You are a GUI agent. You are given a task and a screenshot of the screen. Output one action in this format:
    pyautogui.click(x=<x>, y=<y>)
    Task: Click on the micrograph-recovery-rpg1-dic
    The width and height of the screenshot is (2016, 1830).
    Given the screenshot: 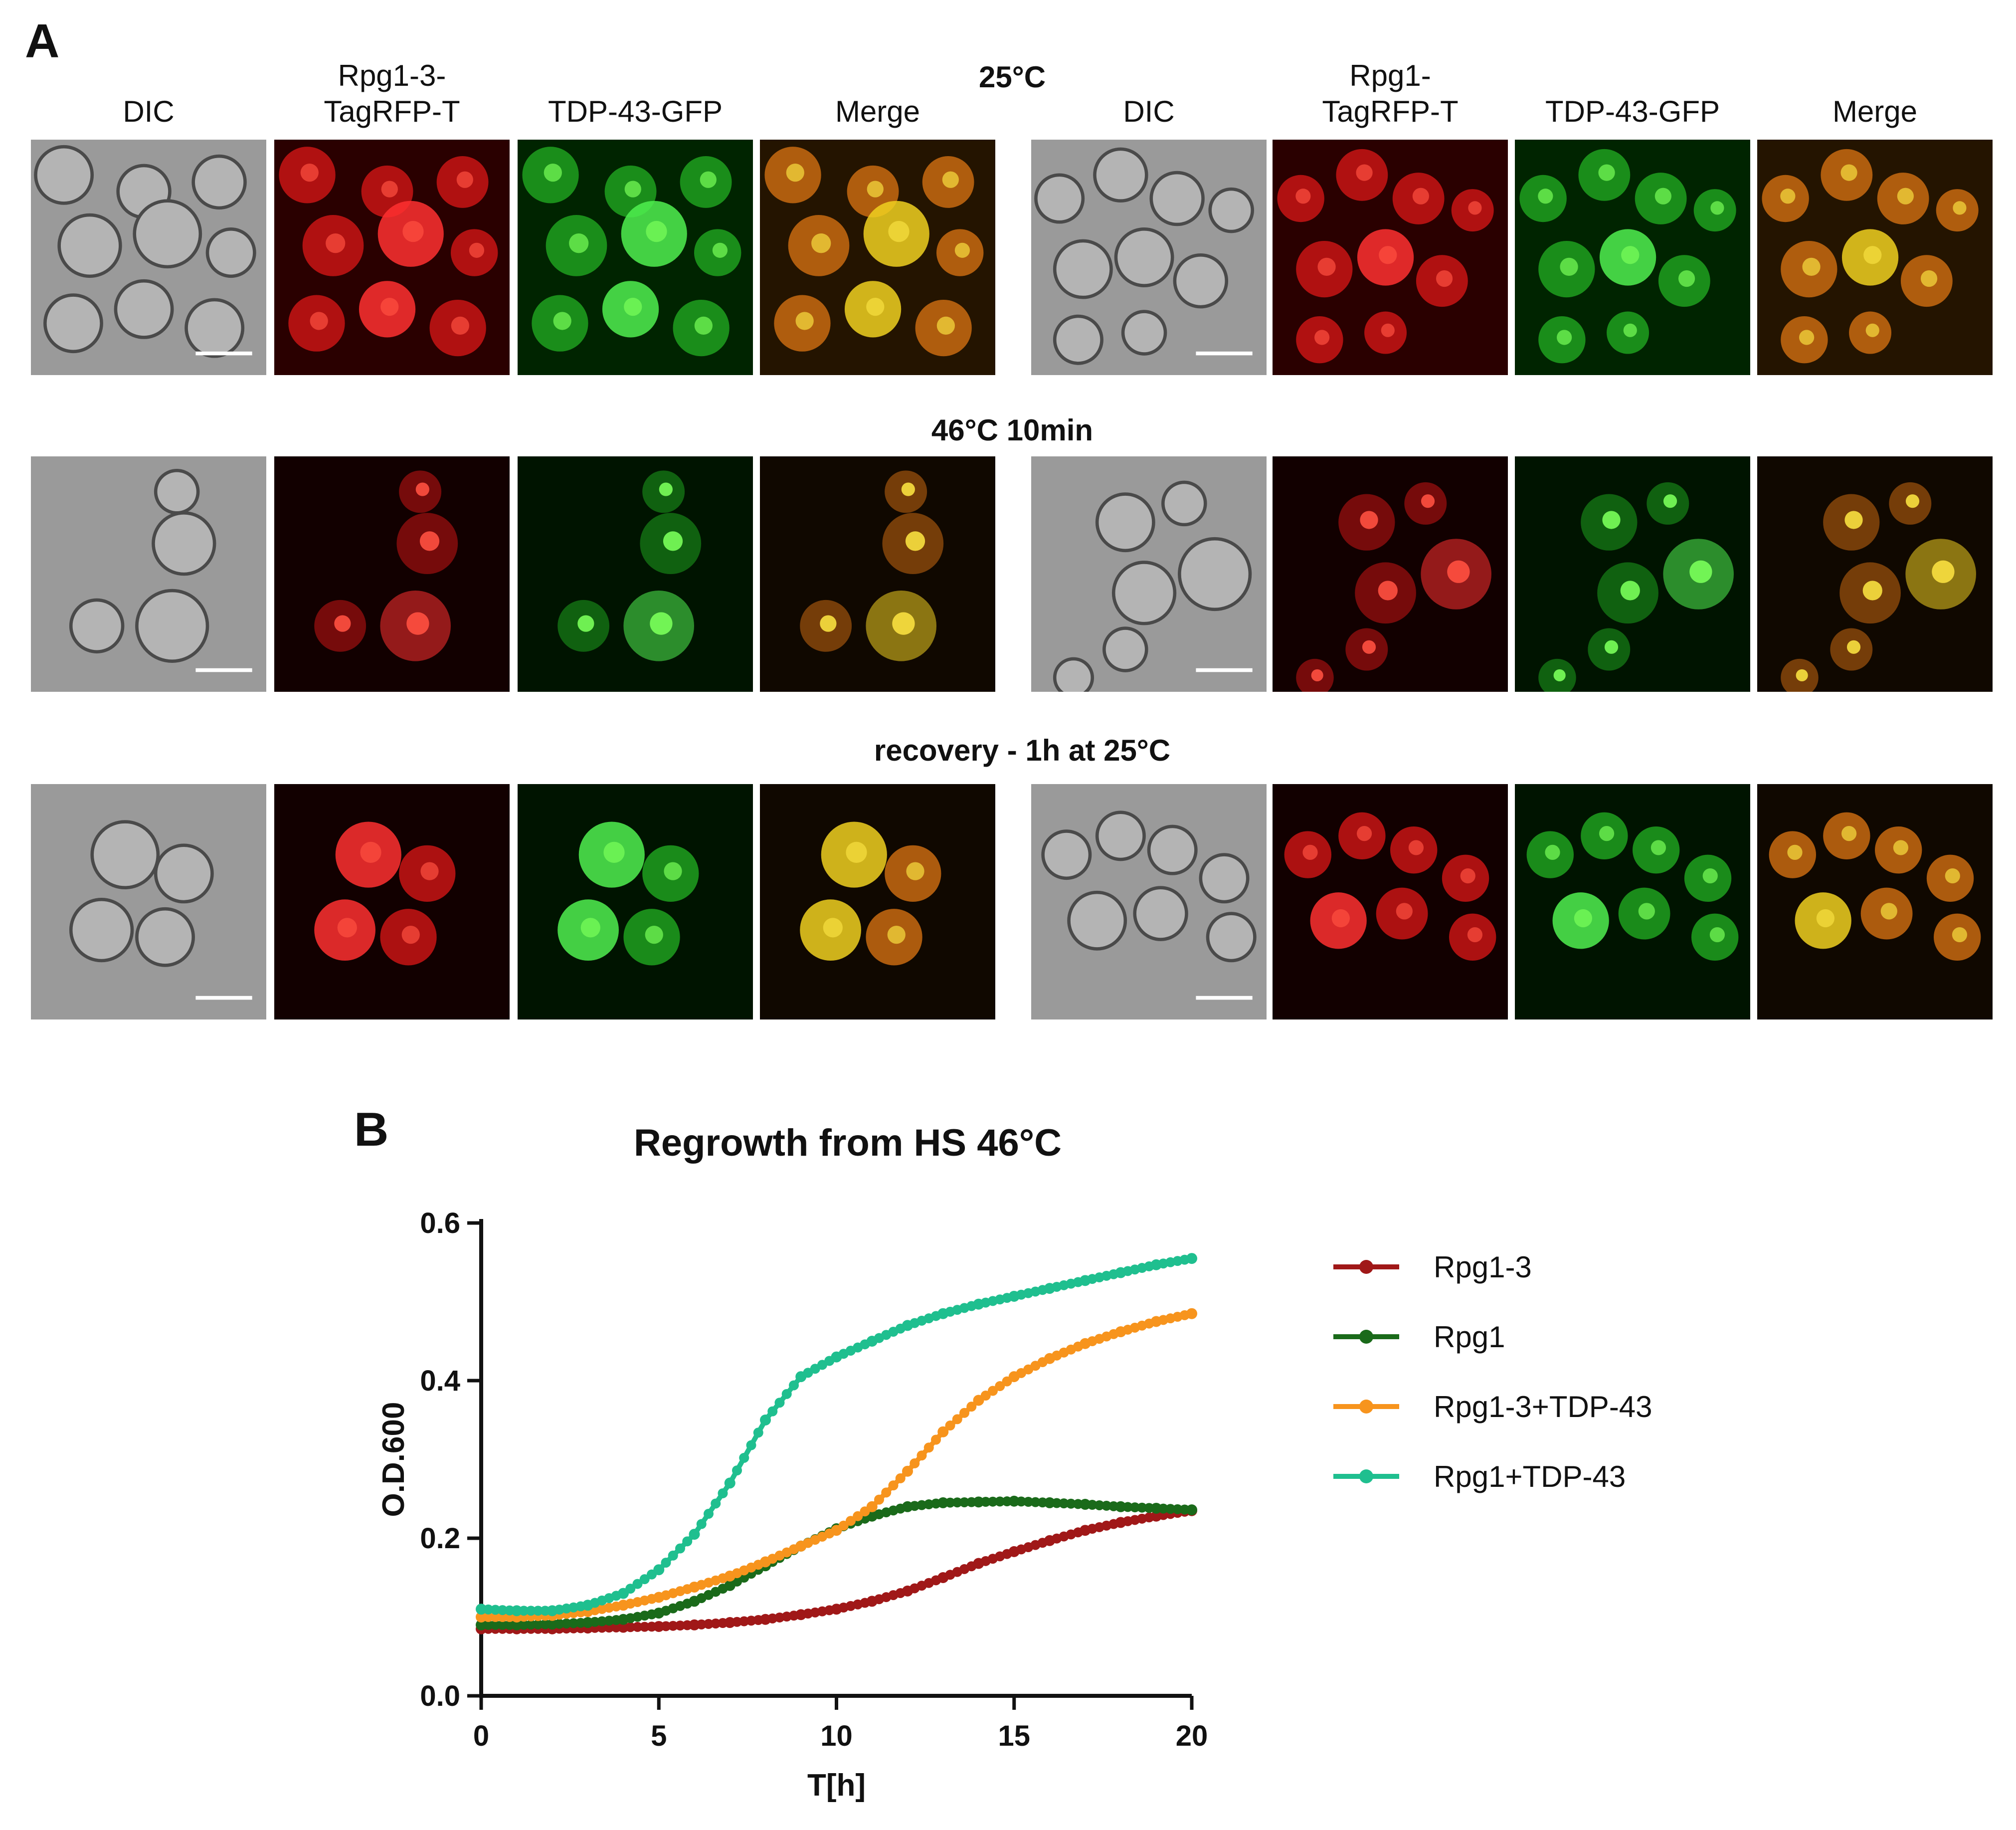 What is the action you would take?
    pyautogui.click(x=1149, y=901)
    